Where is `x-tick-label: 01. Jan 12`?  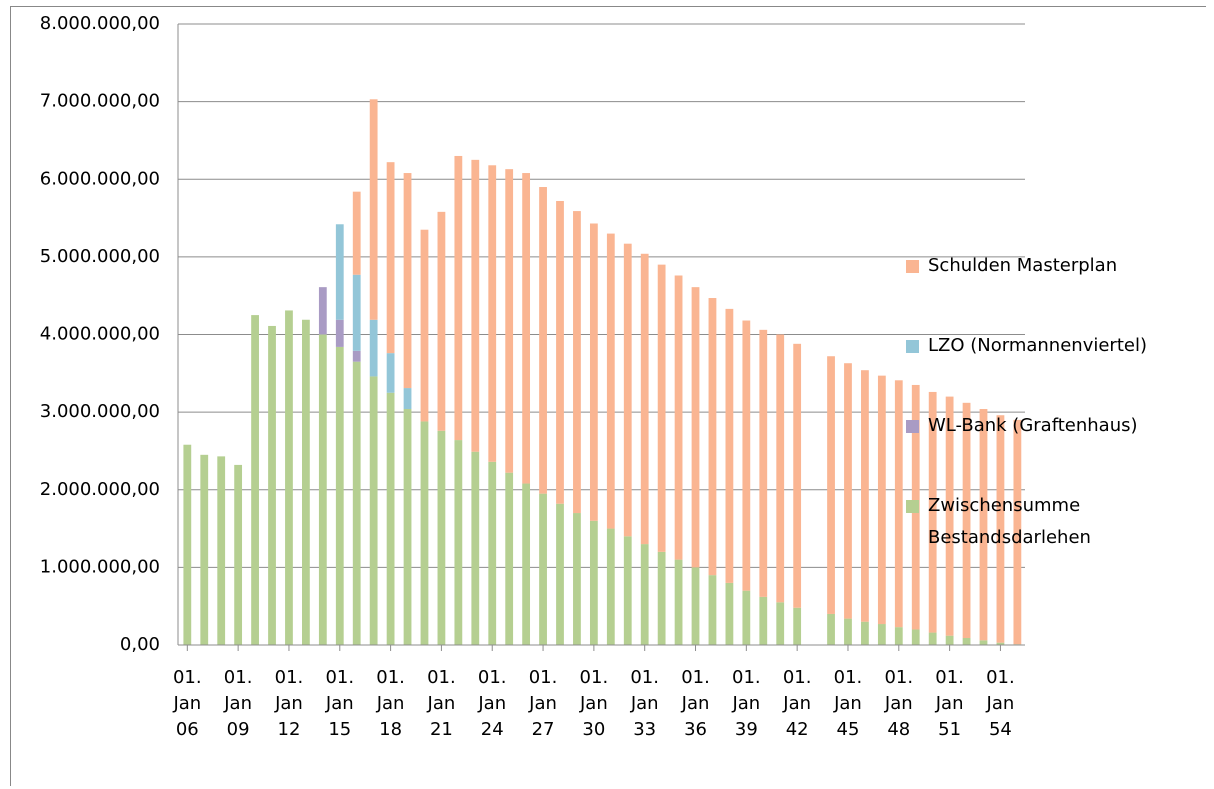 x-tick-label: 01. Jan 12 is located at coordinates (289, 703).